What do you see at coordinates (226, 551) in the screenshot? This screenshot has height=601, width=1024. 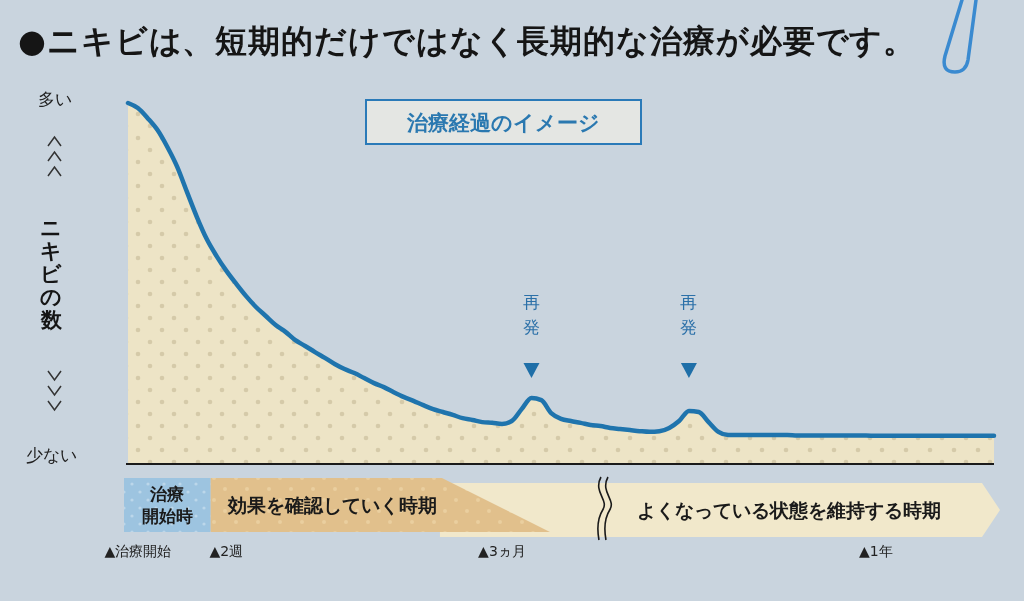 I see `x-tick-label: ▲2週` at bounding box center [226, 551].